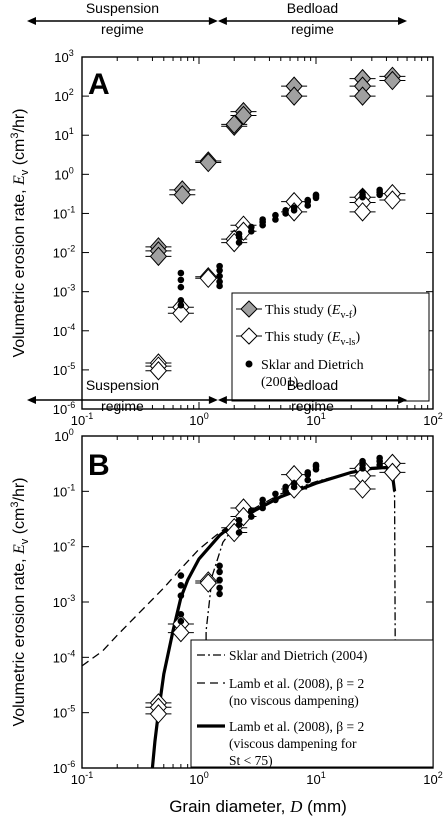  I want to click on y-tick-label: 10⁻³, so click(64, 601).